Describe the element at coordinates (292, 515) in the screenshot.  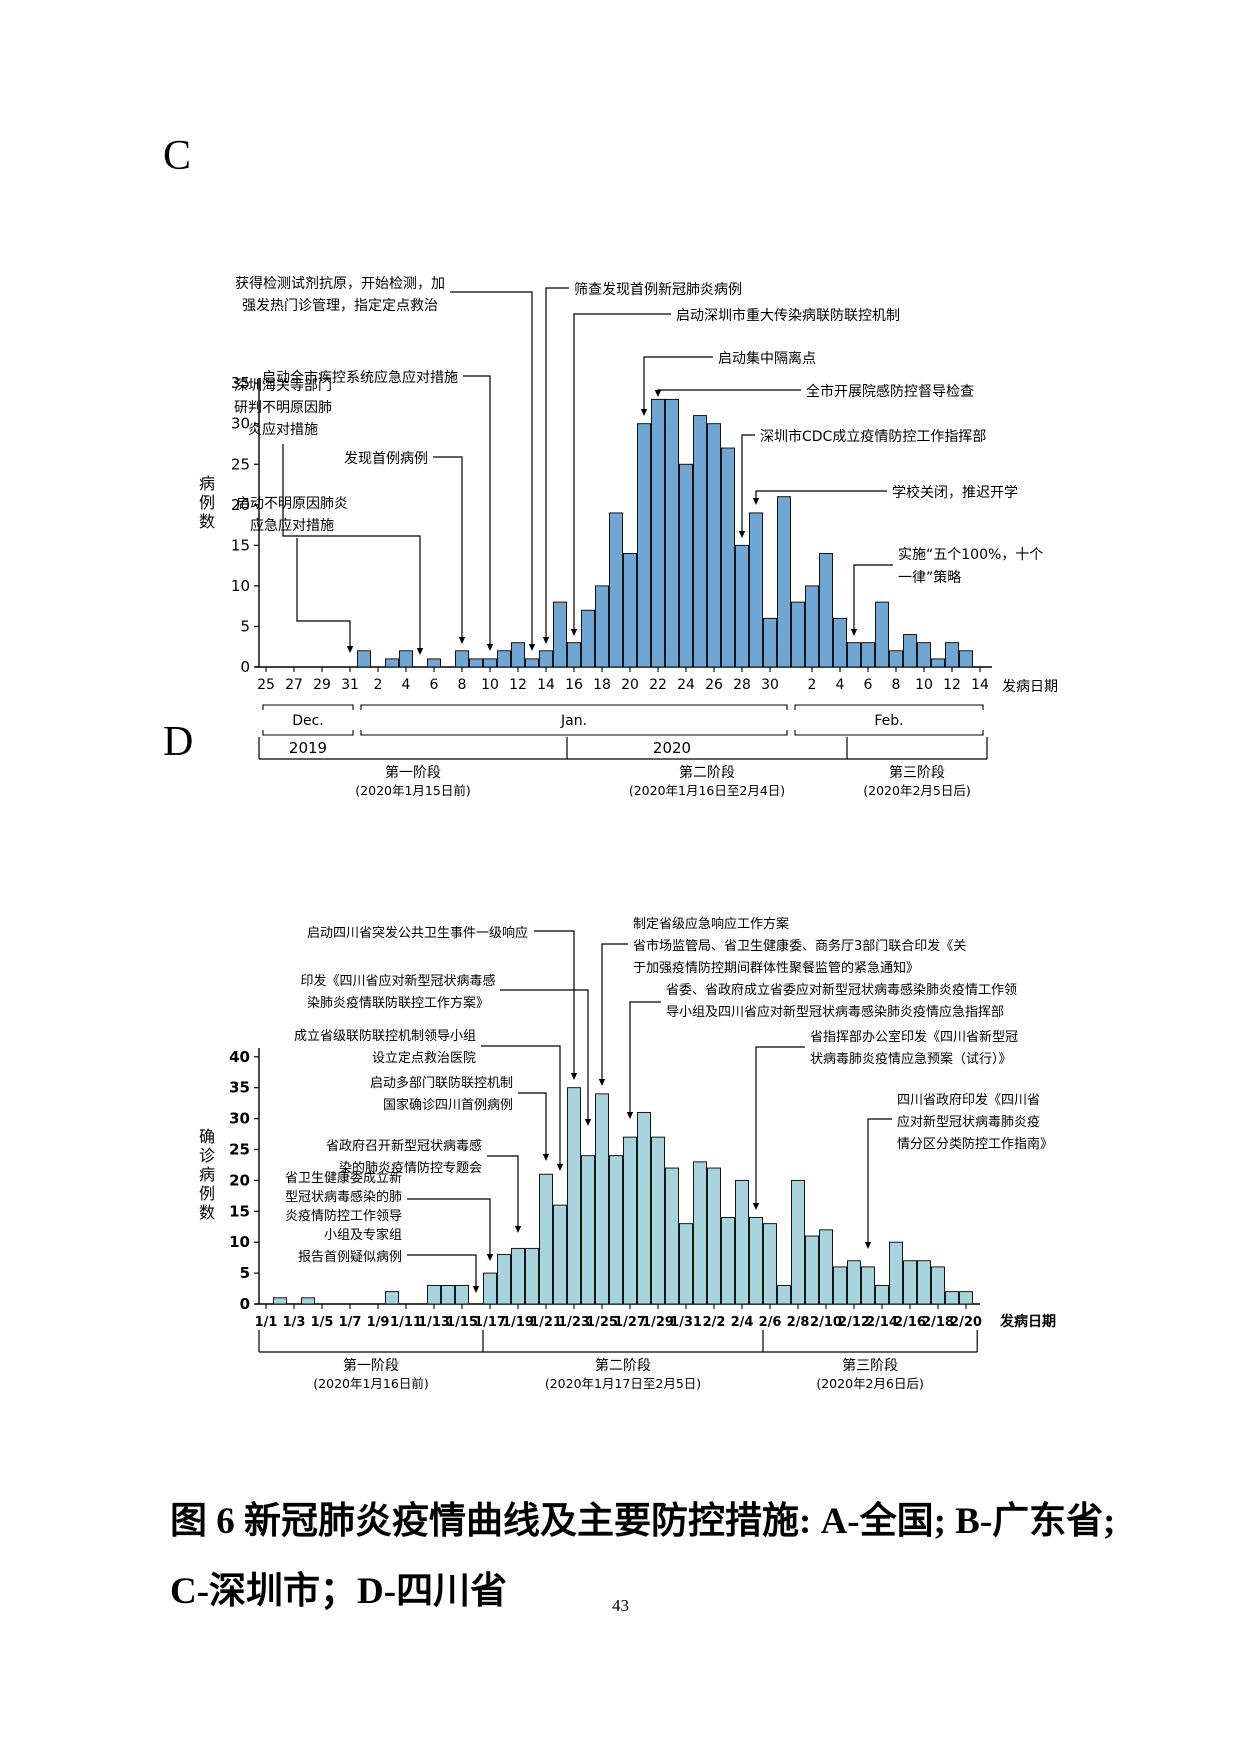
I see `annotation-label: 启动不明原因肺炎应急应对措施` at that location.